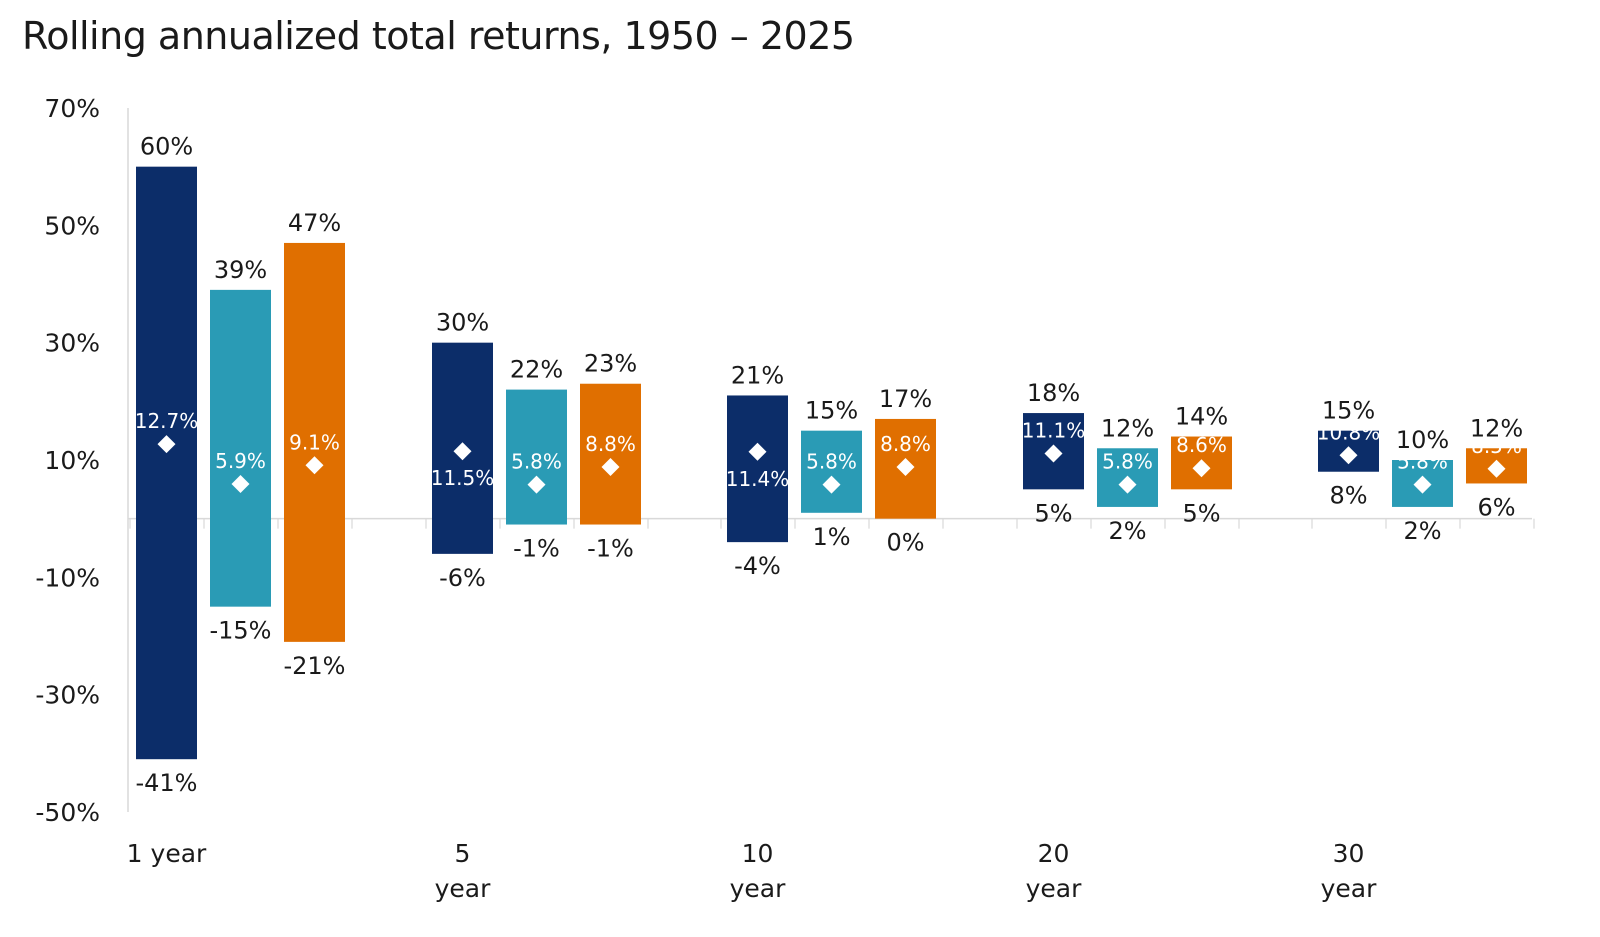 The height and width of the screenshot is (937, 1600). What do you see at coordinates (610, 364) in the screenshot?
I see `high-value-label: 23%` at bounding box center [610, 364].